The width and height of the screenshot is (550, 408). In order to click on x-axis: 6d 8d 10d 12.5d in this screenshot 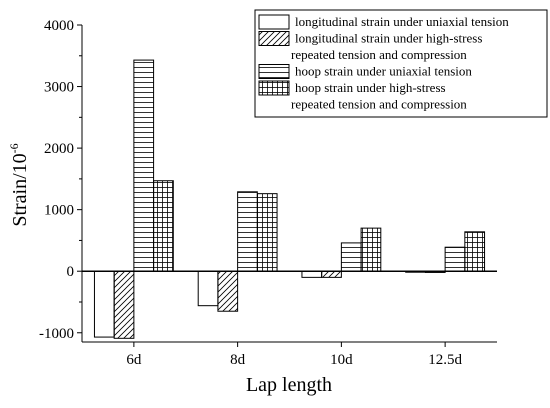, I will do `click(289, 354)`.